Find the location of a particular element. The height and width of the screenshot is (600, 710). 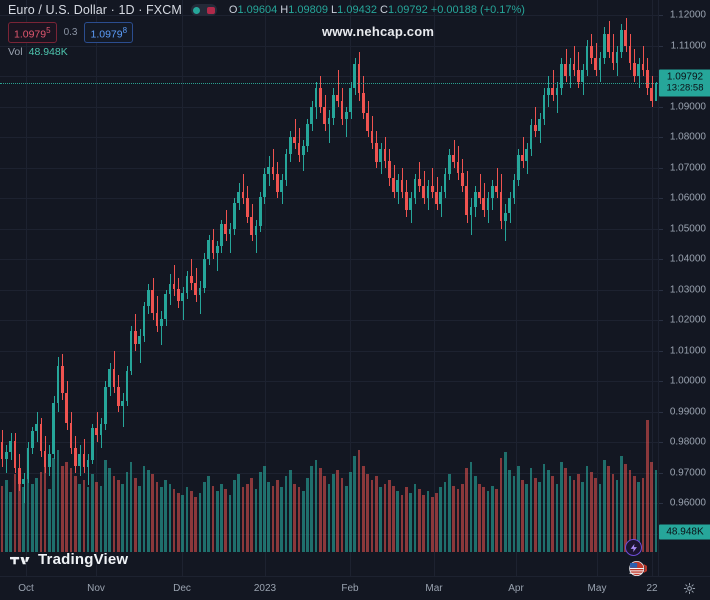

volume-legend: Vol 48.948K is located at coordinates (266, 52).